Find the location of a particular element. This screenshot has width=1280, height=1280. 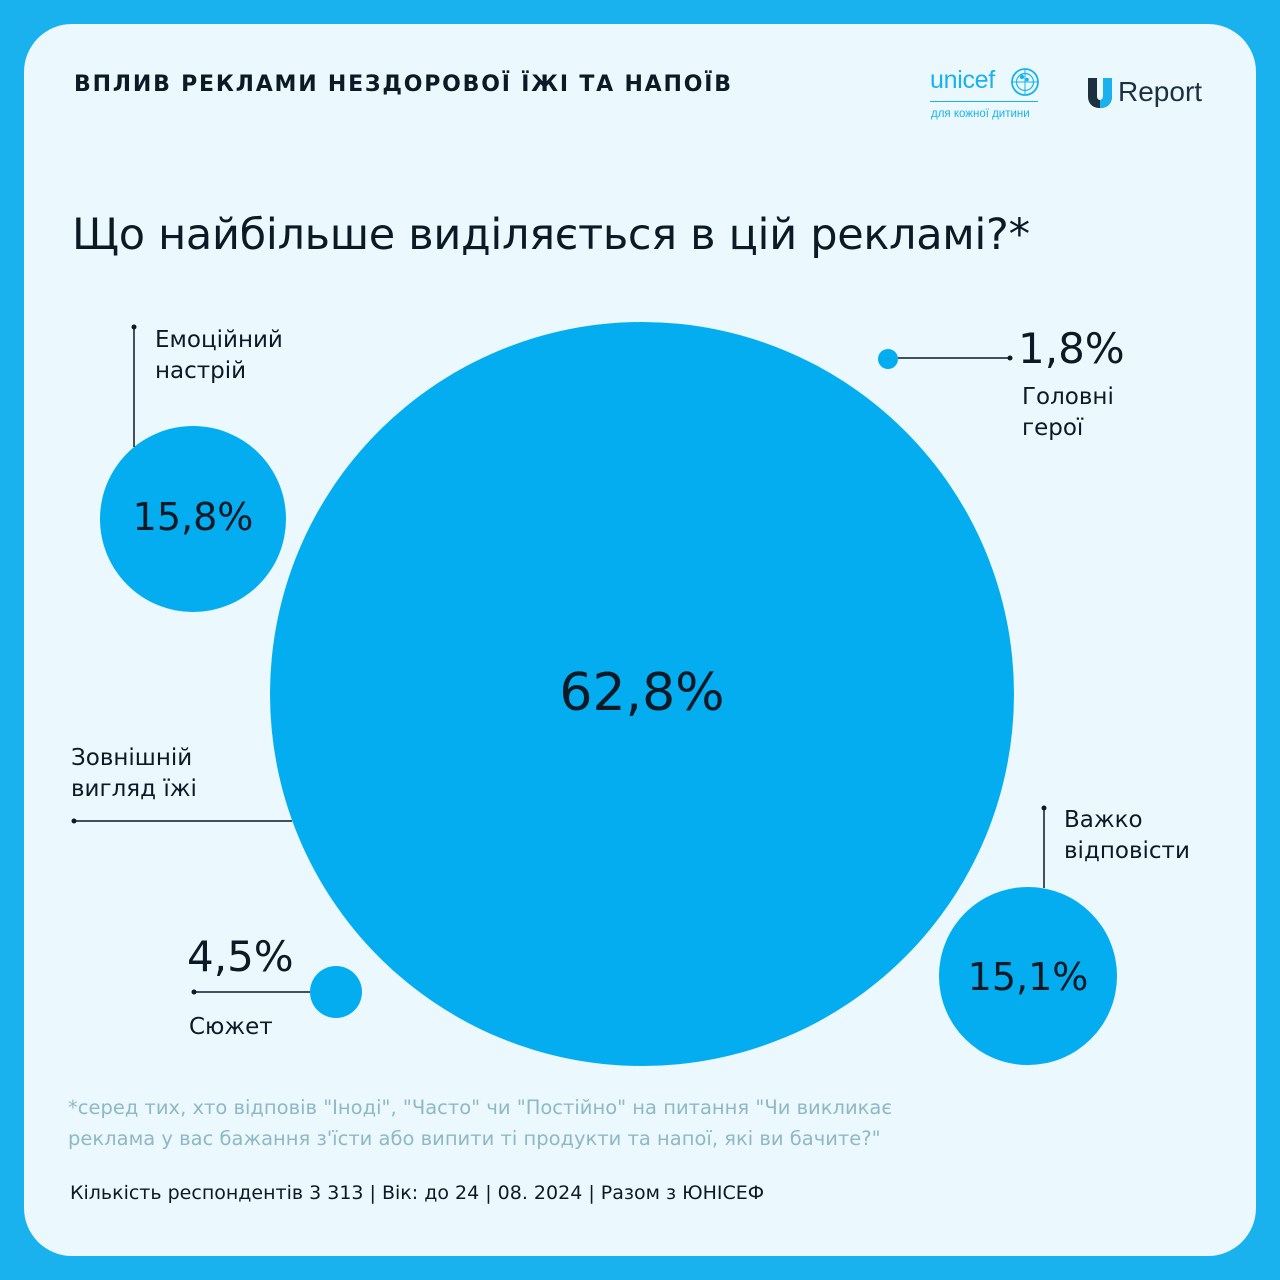

bubble-hard-to-answer is located at coordinates (1028, 976).